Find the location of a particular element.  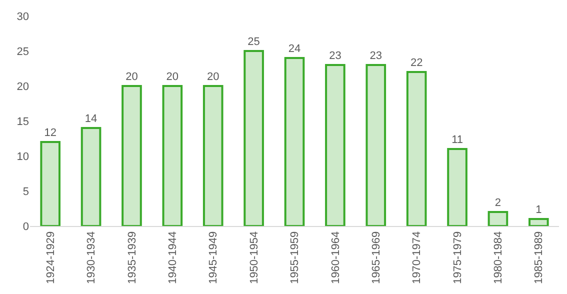

x-tick-label: 1924-1929 is located at coordinates (50, 257).